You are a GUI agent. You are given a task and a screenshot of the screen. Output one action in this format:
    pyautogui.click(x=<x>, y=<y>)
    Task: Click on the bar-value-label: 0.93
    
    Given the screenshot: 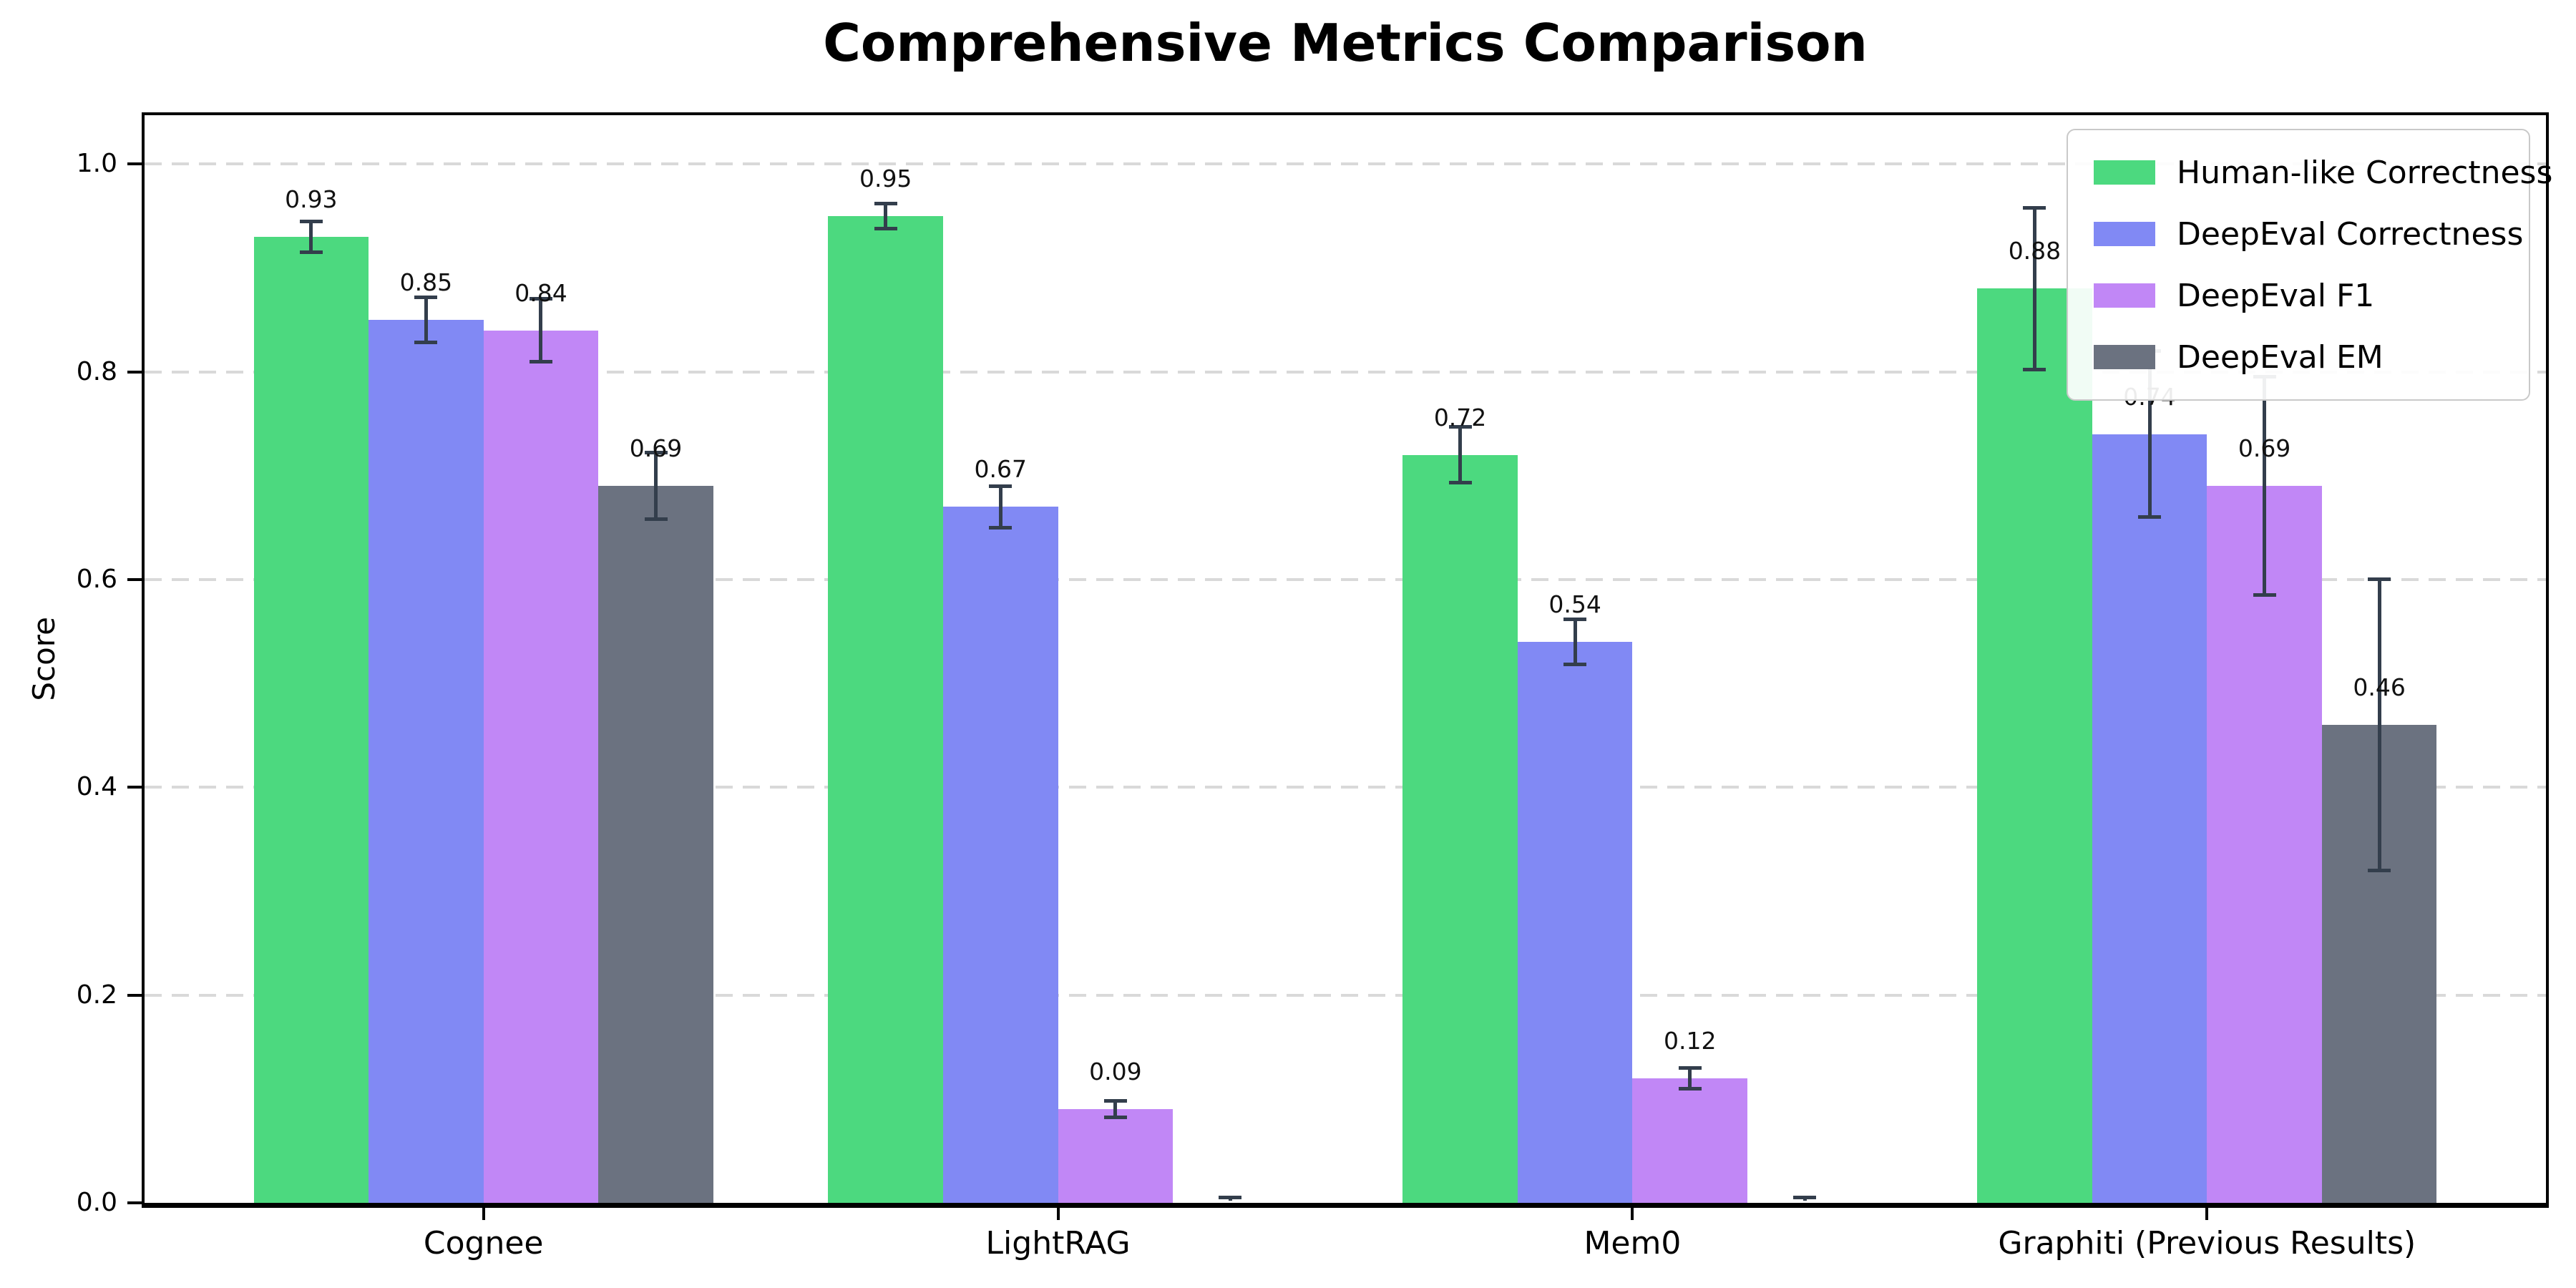 What is the action you would take?
    pyautogui.click(x=311, y=199)
    